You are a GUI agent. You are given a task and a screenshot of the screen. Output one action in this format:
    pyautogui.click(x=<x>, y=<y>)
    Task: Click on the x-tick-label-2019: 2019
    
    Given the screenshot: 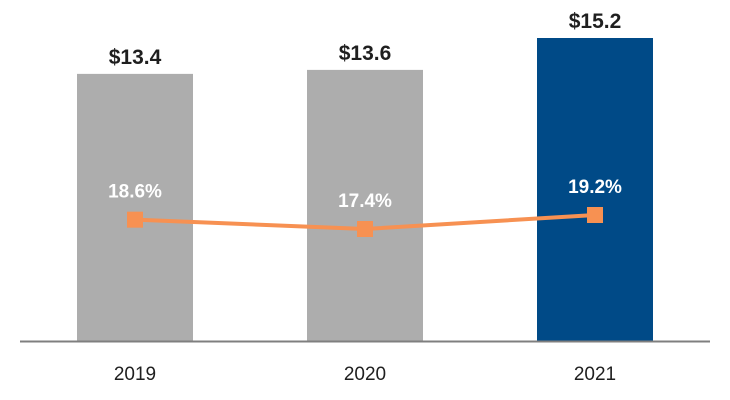 What is the action you would take?
    pyautogui.click(x=135, y=374)
    